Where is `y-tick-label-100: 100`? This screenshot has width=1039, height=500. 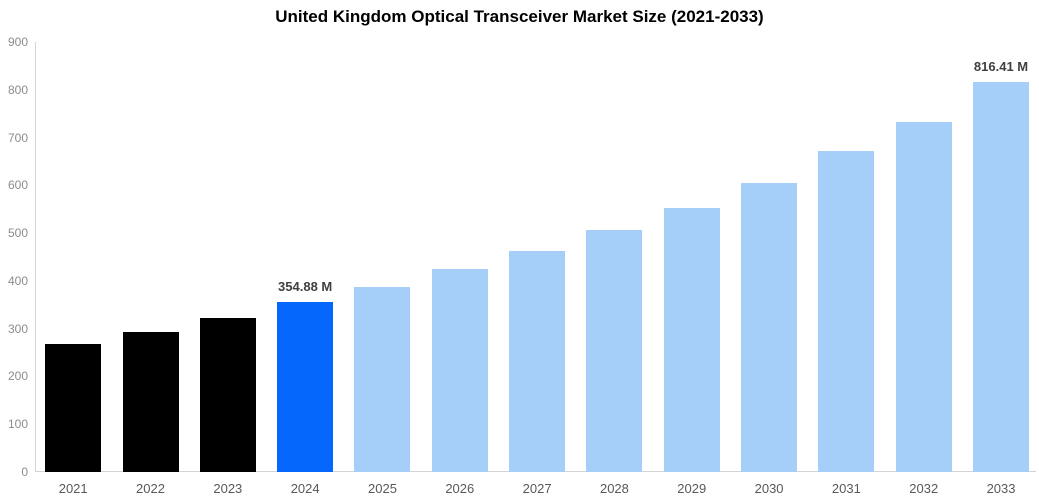
y-tick-label-100: 100 is located at coordinates (17, 424).